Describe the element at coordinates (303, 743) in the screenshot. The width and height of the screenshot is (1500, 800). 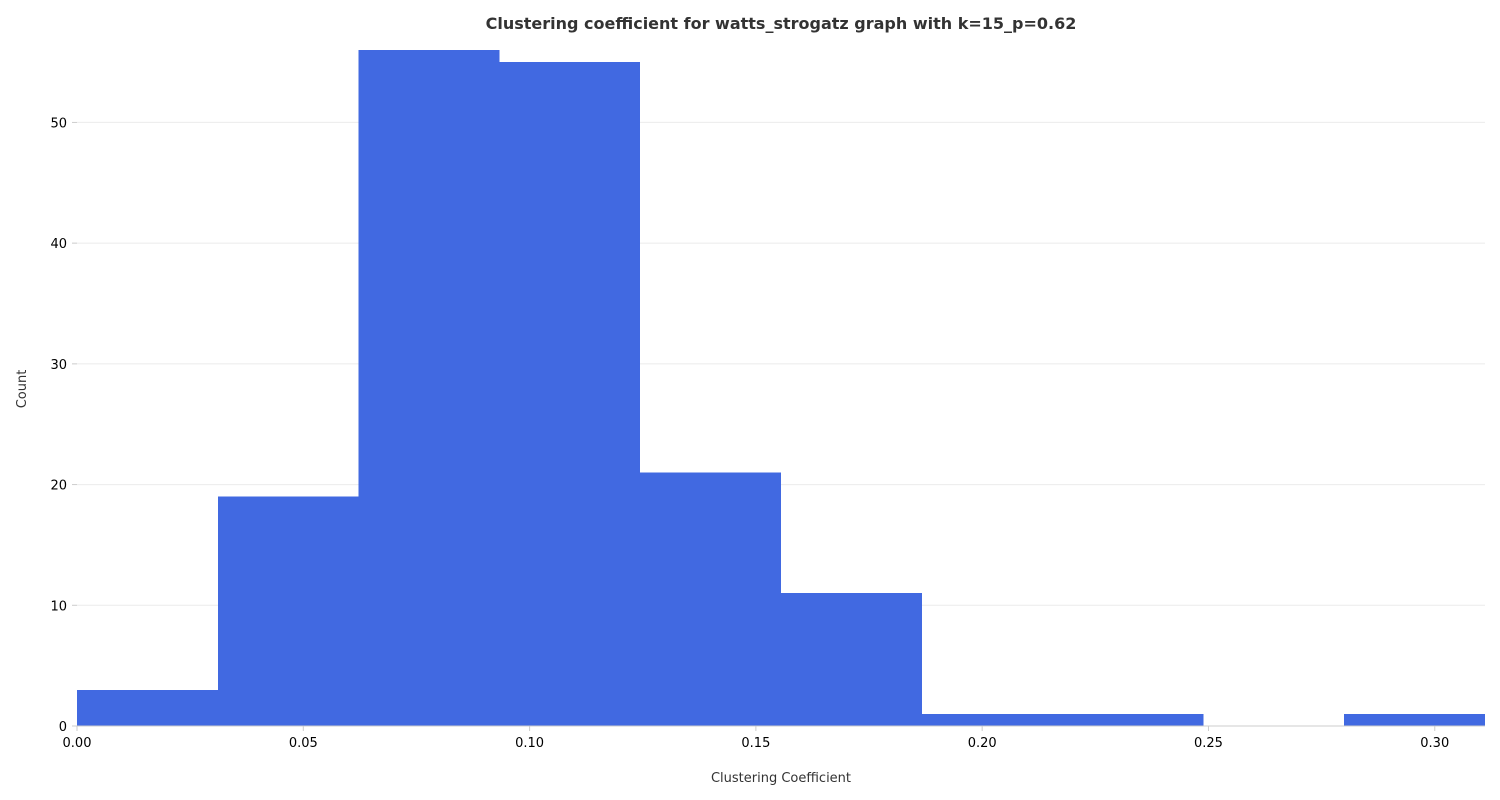
I see `x-tick-label: 0.05` at that location.